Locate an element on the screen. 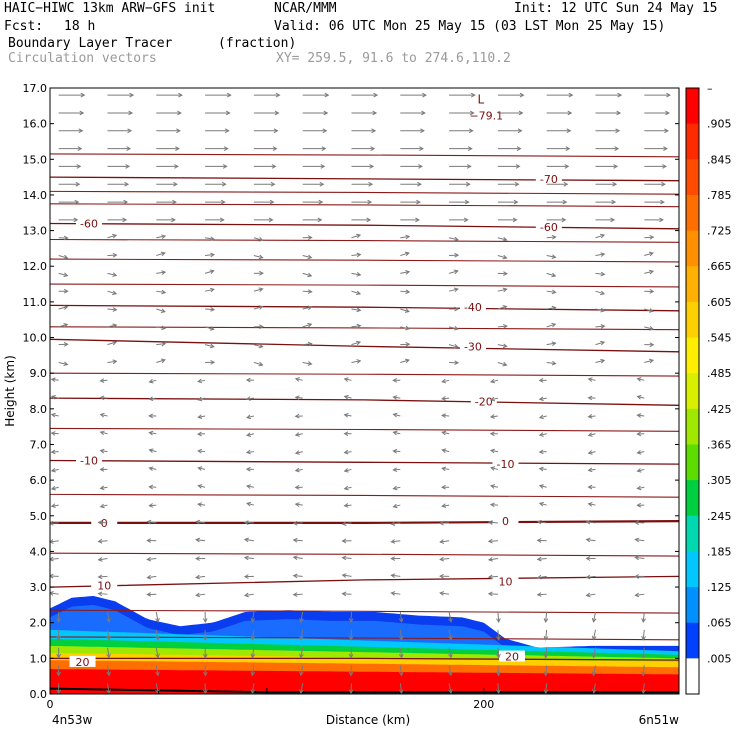 The height and width of the screenshot is (740, 740). y-tick-label: 13.0 is located at coordinates (35, 231).